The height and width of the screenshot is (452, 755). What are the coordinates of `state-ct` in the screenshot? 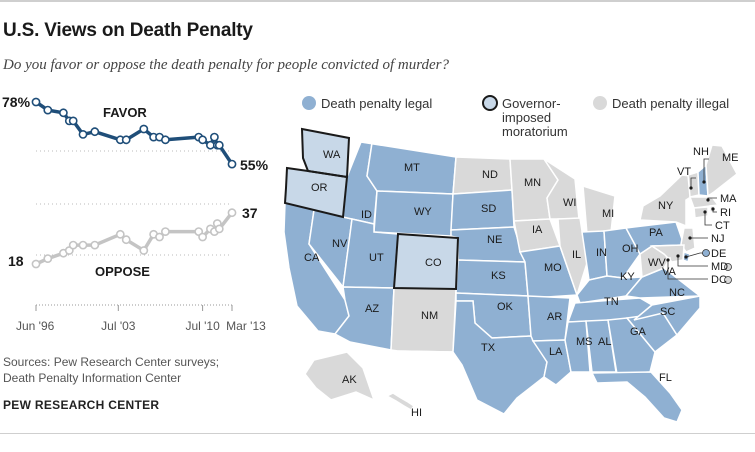 It's located at (701, 212).